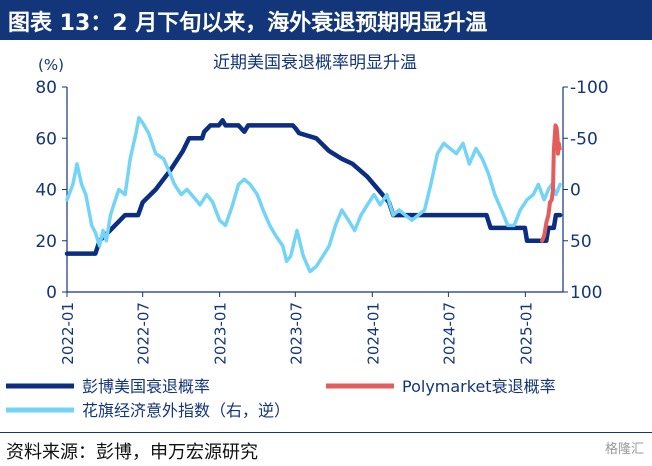 This screenshot has width=652, height=466. Describe the element at coordinates (479, 386) in the screenshot. I see `legend-label-polymarket: Polymarket衰退概率` at that location.